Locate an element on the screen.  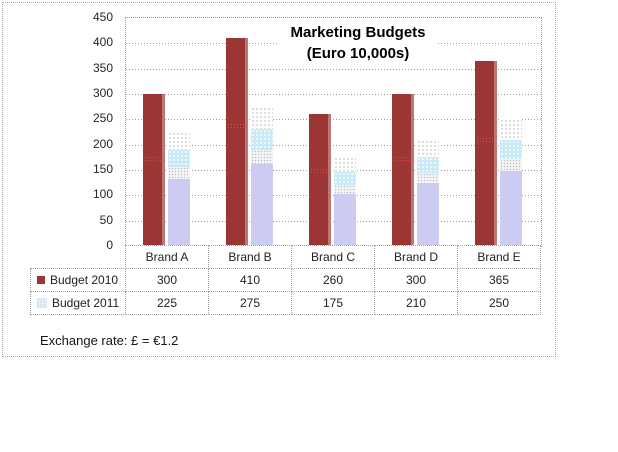
value-cell-budget-2010-brand-d: 300 is located at coordinates (416, 280).